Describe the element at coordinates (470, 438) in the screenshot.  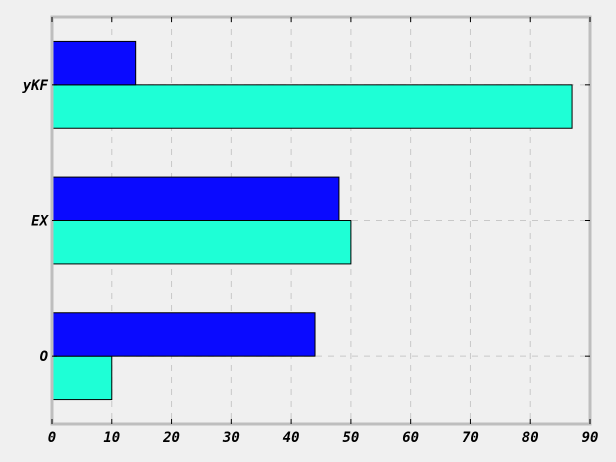
I see `x-tick-label: 70` at that location.